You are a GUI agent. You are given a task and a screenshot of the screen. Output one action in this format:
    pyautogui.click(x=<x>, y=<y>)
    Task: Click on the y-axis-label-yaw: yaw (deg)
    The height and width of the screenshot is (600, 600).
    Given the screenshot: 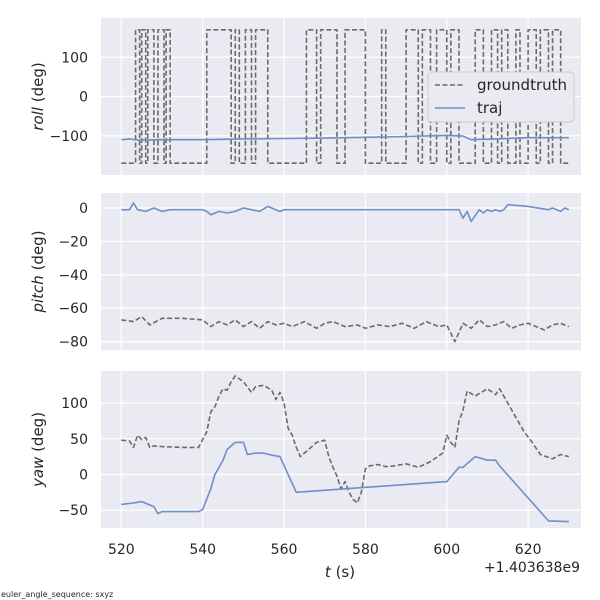 What is the action you would take?
    pyautogui.click(x=38, y=450)
    